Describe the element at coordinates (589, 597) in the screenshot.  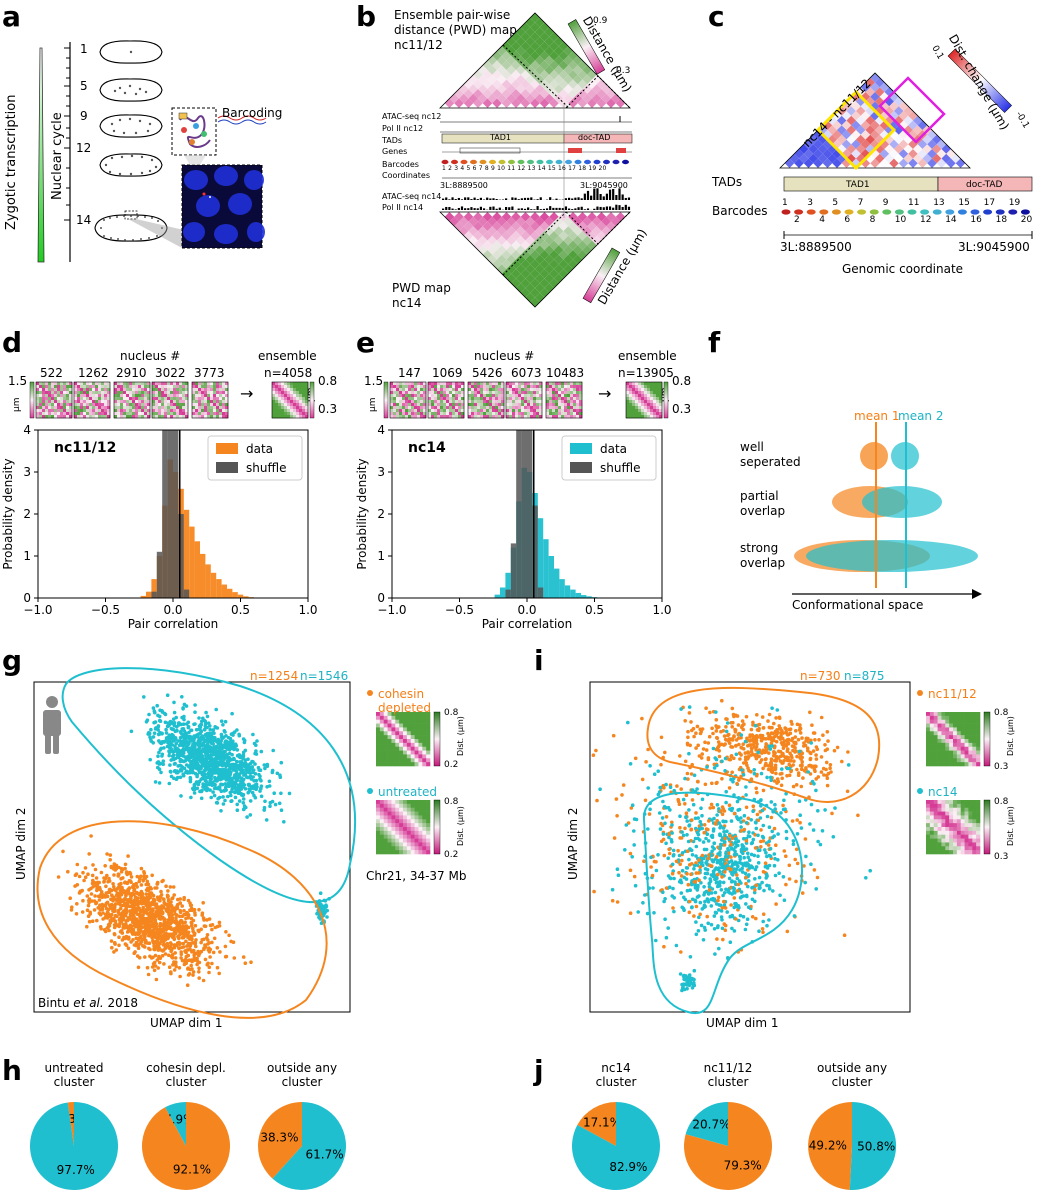
I see `hist-bar-data` at that location.